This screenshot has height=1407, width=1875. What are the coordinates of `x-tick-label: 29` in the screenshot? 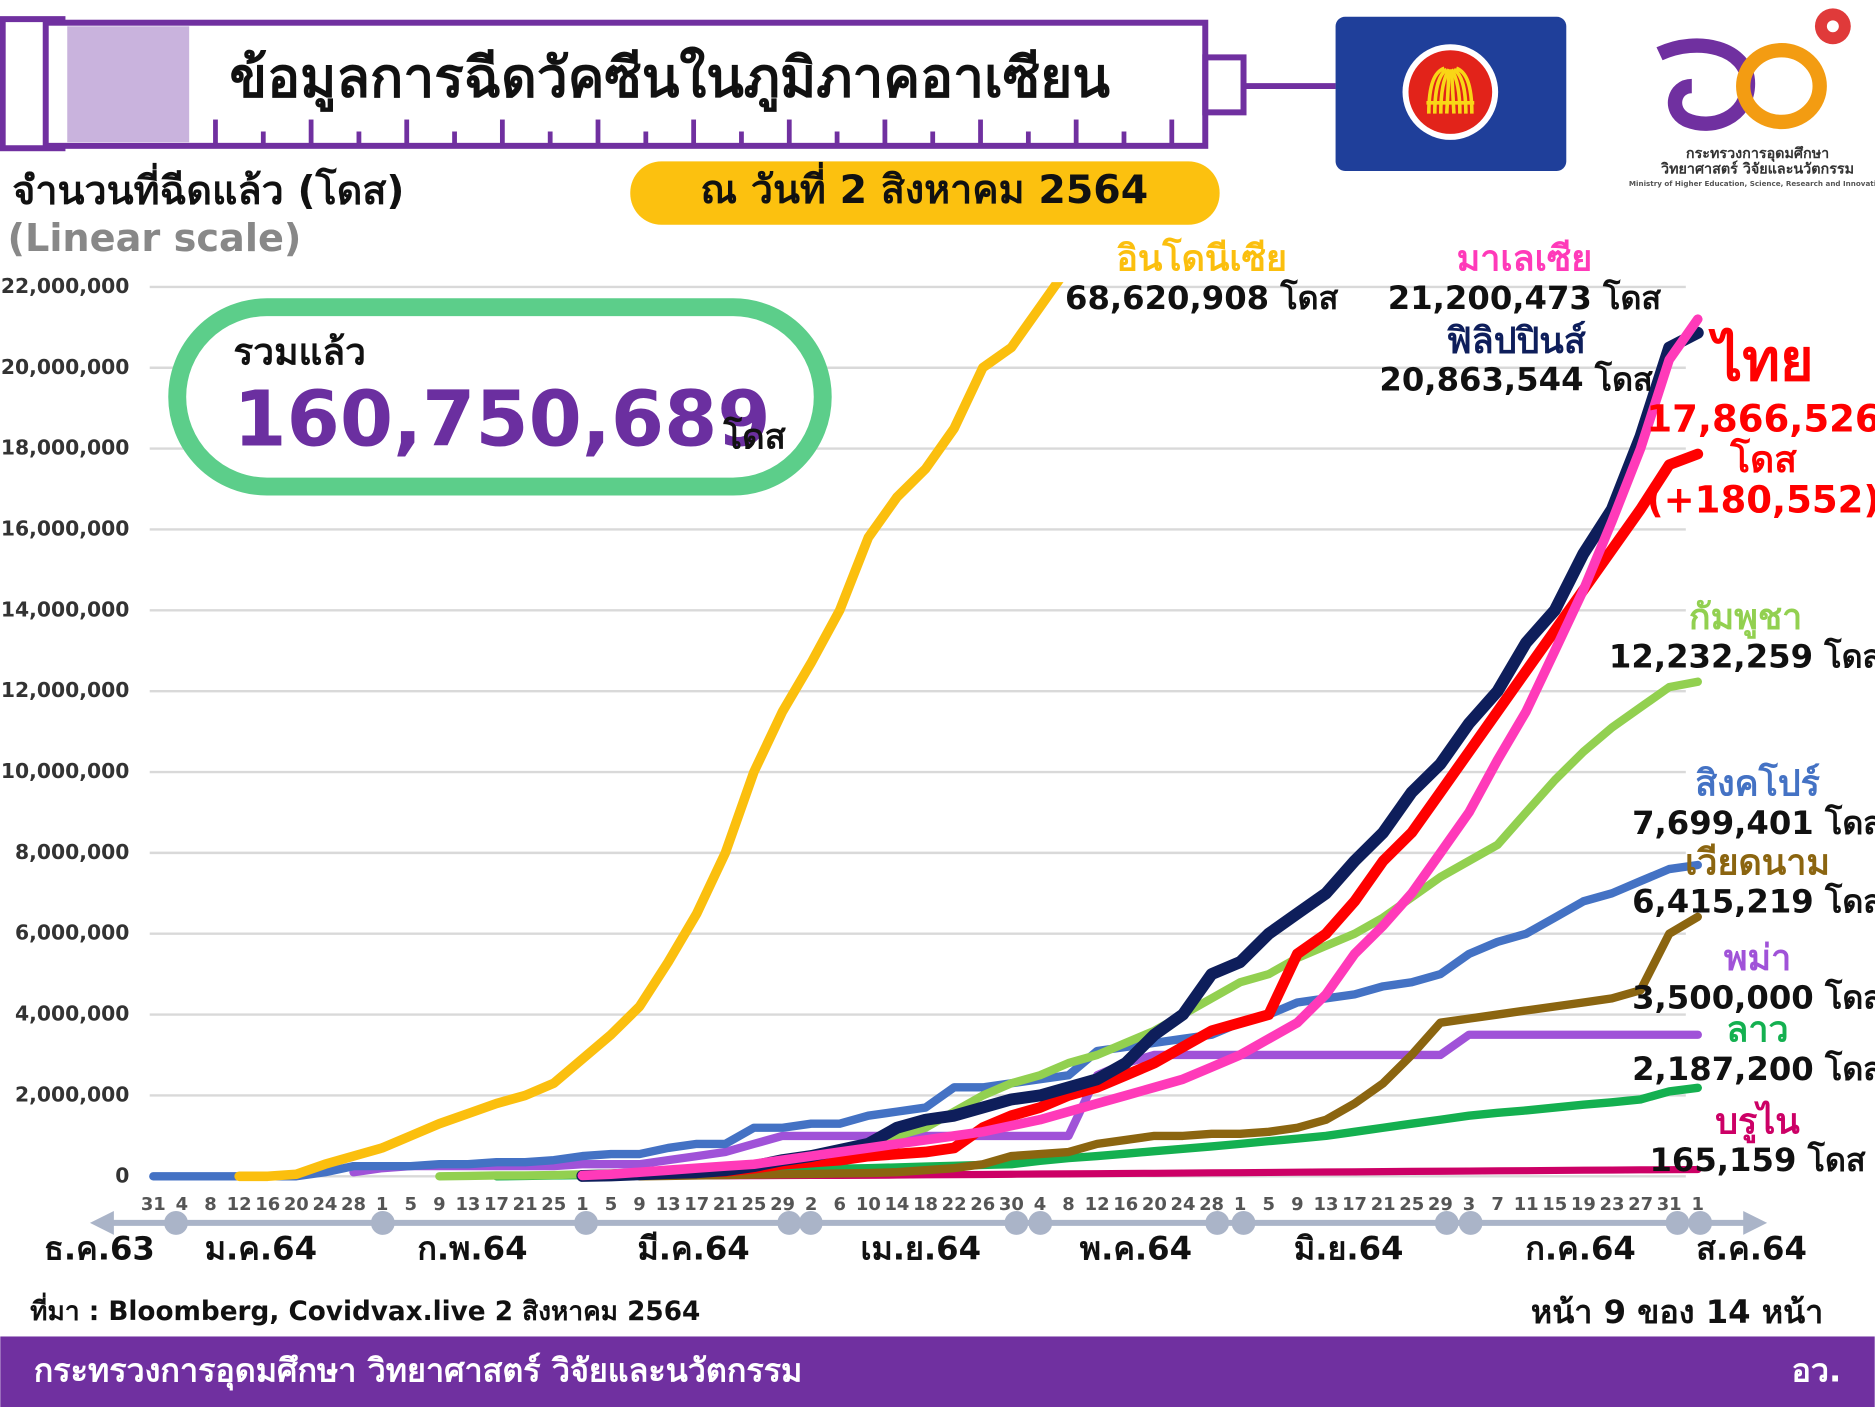 It's located at (1440, 1204).